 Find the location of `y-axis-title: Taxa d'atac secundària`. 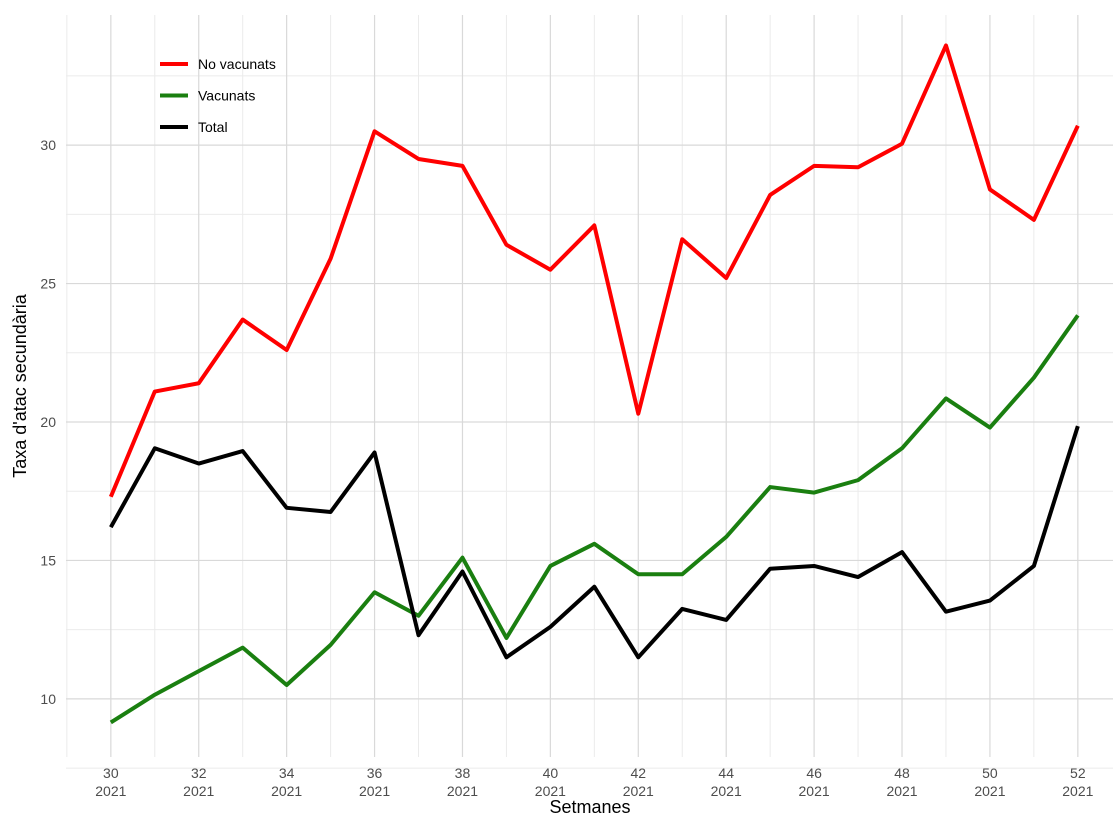

y-axis-title: Taxa d'atac secundària is located at coordinates (20, 385).